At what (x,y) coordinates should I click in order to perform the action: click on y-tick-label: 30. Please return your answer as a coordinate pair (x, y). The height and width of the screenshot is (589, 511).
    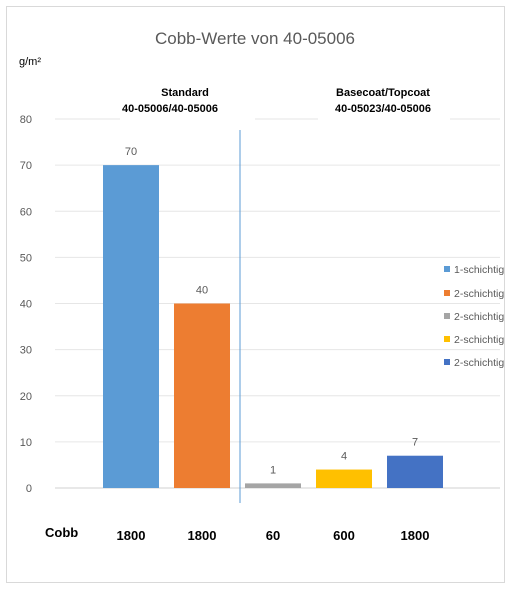
    Looking at the image, I should click on (26, 351).